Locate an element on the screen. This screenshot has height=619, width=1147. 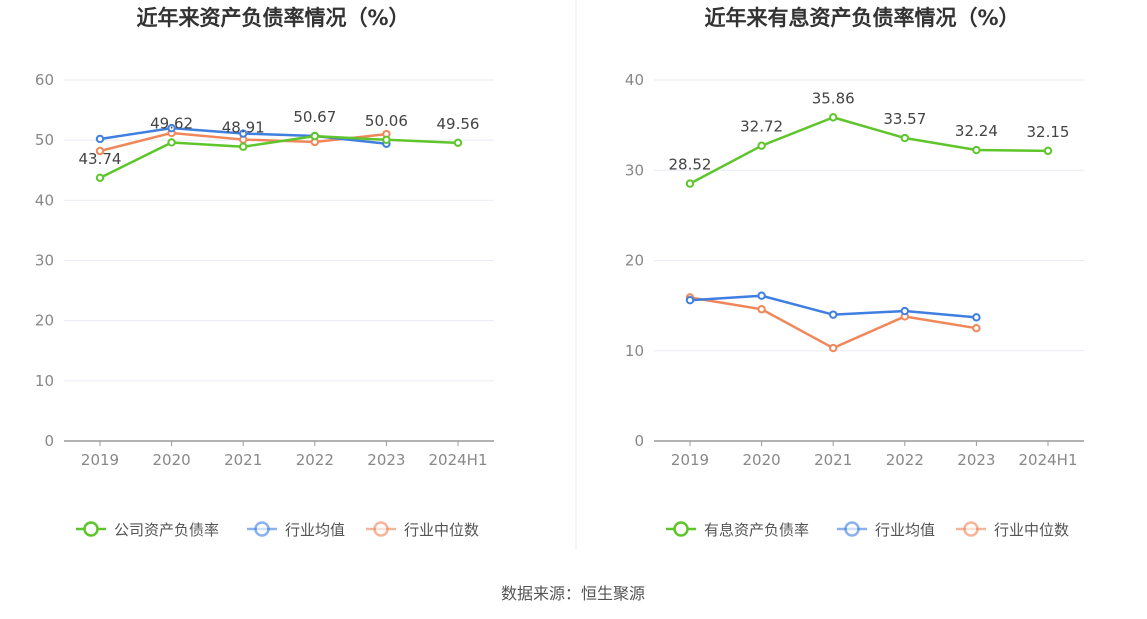
y-tick-label: 60 is located at coordinates (44, 80).